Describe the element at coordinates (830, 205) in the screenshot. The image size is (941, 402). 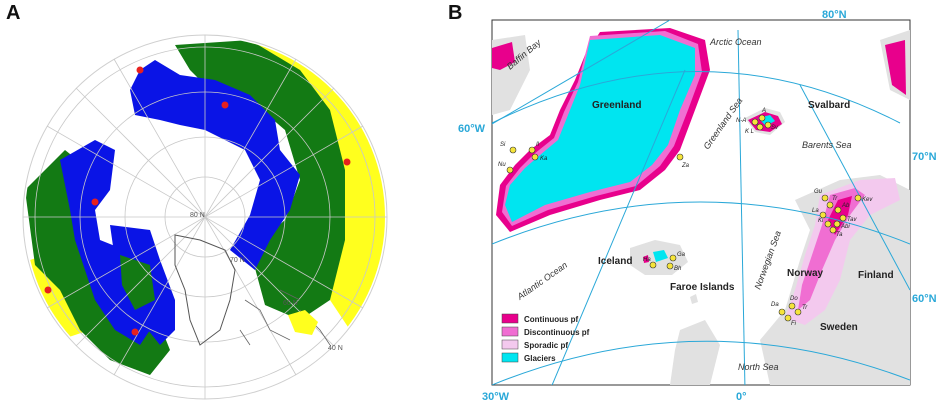
I see `site-tr-north` at that location.